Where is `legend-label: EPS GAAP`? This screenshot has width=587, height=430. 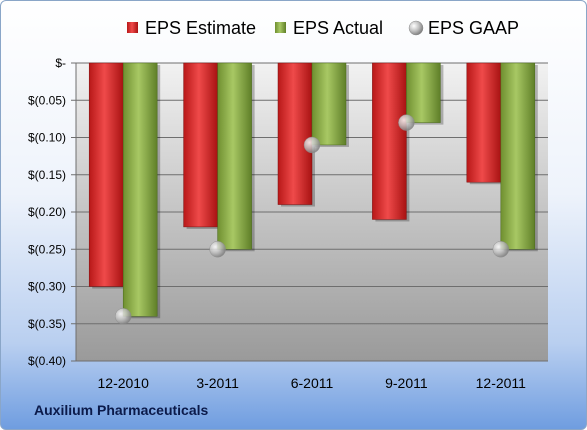 legend-label: EPS GAAP is located at coordinates (473, 28).